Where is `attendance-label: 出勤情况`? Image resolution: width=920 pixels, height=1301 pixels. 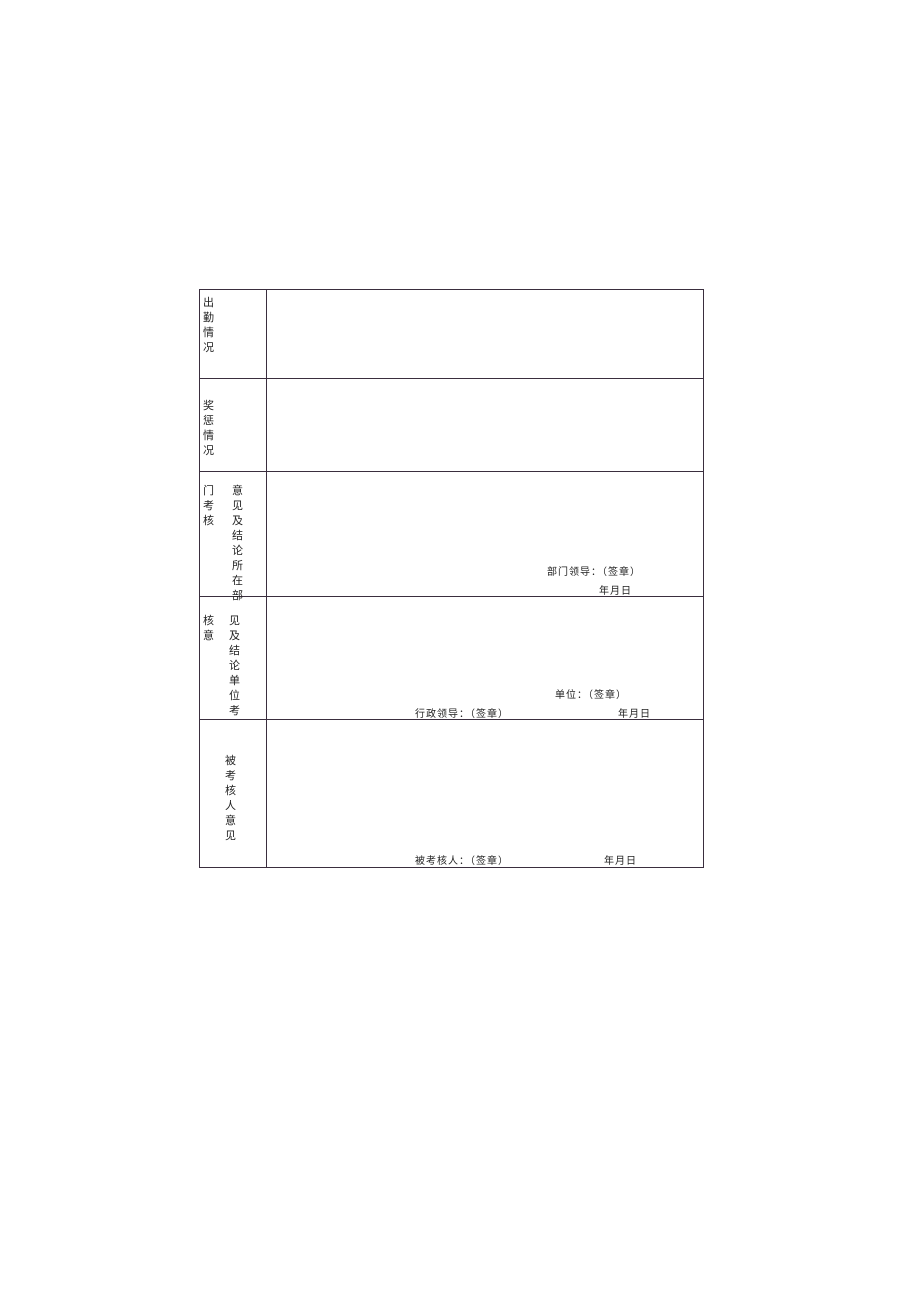 attendance-label: 出勤情况 is located at coordinates (208, 325).